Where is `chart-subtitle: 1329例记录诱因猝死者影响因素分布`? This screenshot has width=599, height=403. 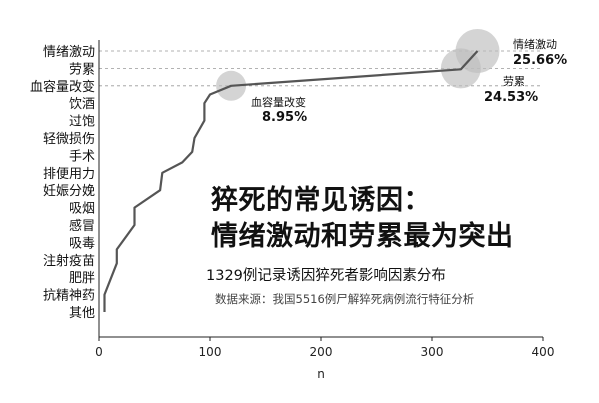 chart-subtitle: 1329例记录诱因猝死者影响因素分布 is located at coordinates (326, 276).